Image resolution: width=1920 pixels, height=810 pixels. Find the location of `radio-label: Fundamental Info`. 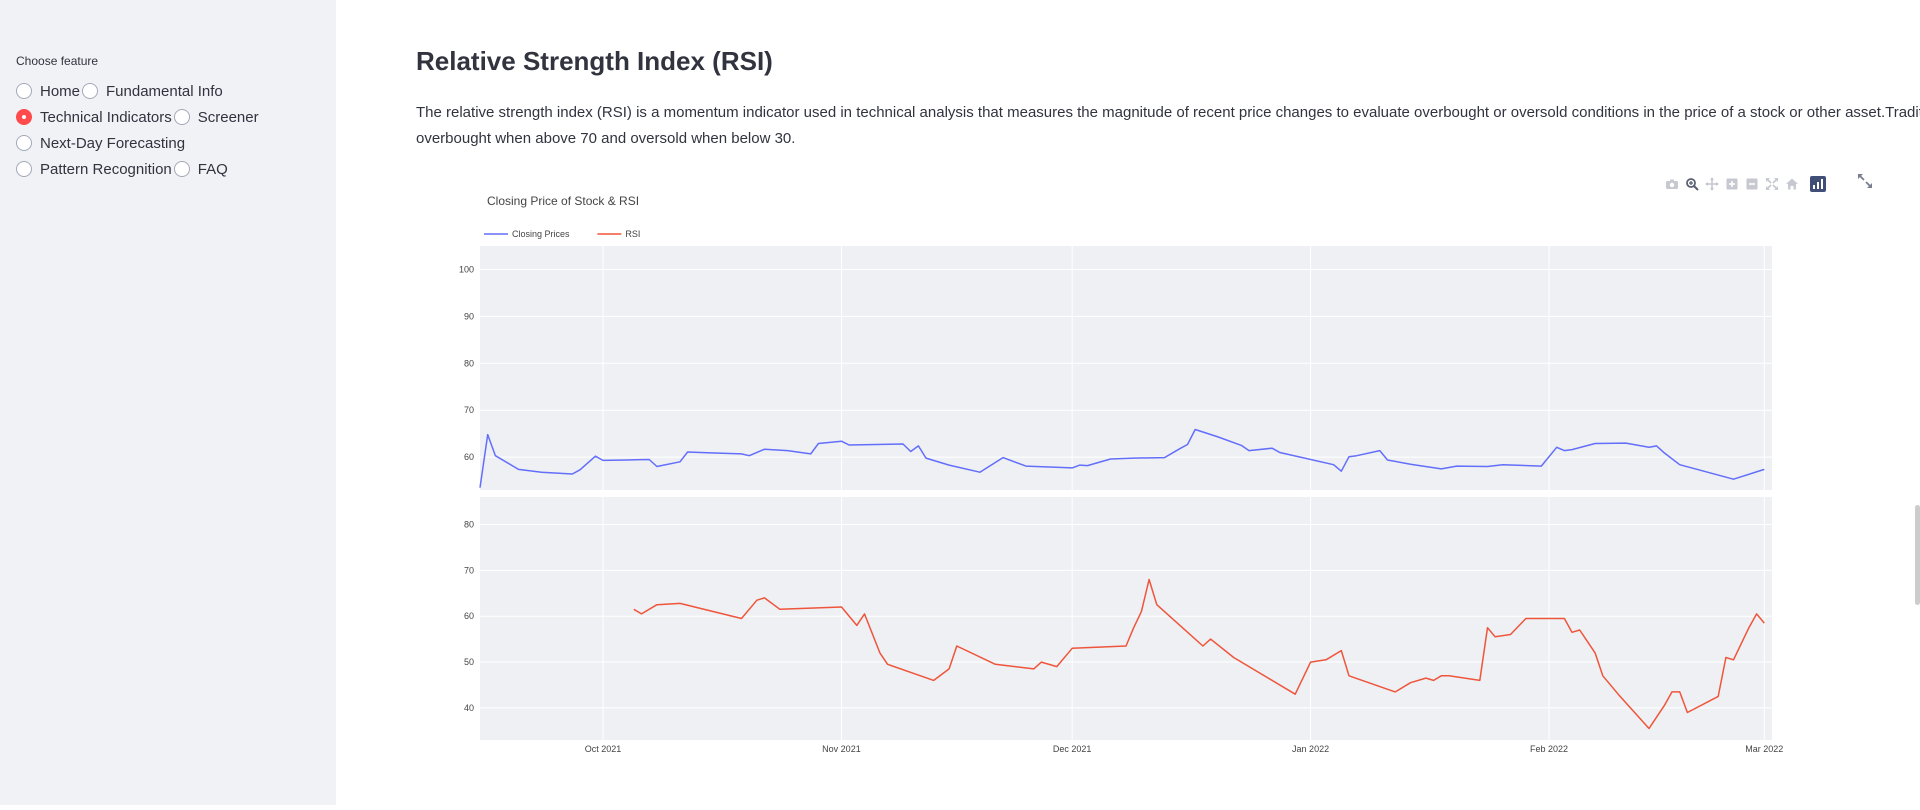

radio-label: Fundamental Info is located at coordinates (164, 91).